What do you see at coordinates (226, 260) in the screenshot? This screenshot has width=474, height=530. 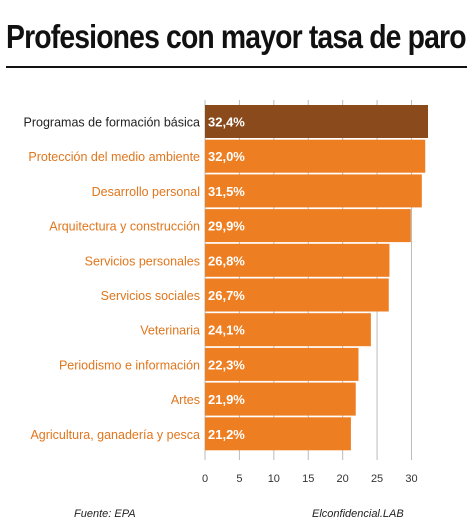 I see `bar-value-label: 26,8%` at bounding box center [226, 260].